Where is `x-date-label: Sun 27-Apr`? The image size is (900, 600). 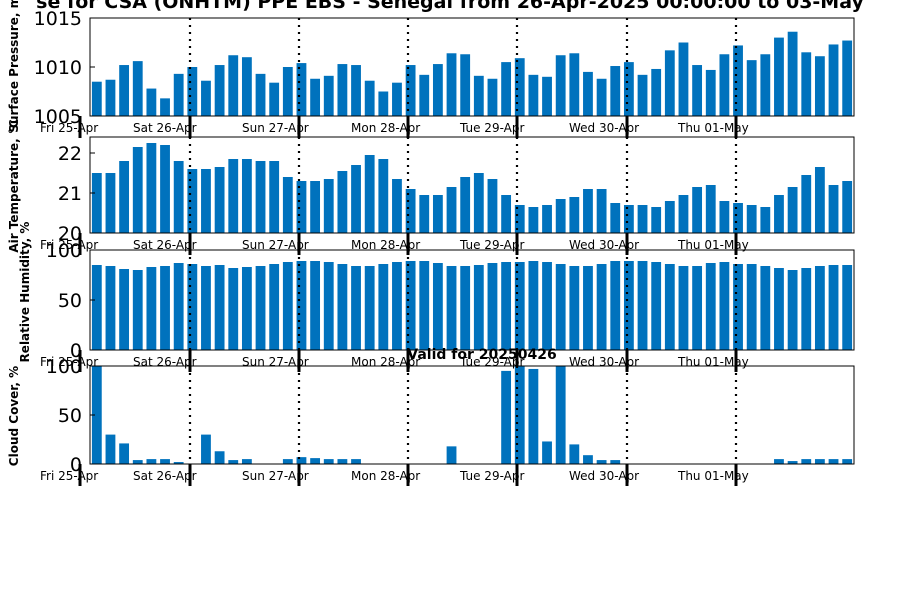 x-date-label: Sun 27-Apr is located at coordinates (275, 476).